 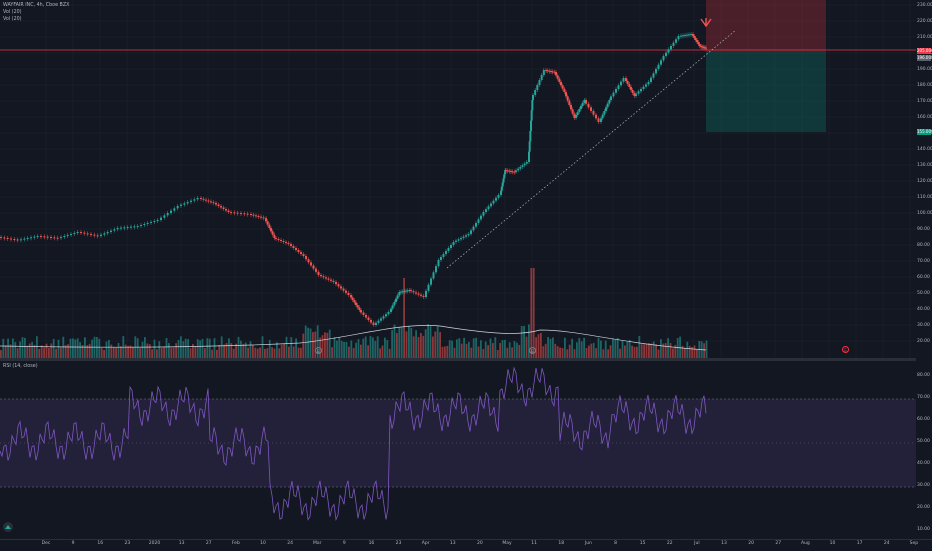 I want to click on time-tick-label: May, so click(x=507, y=543).